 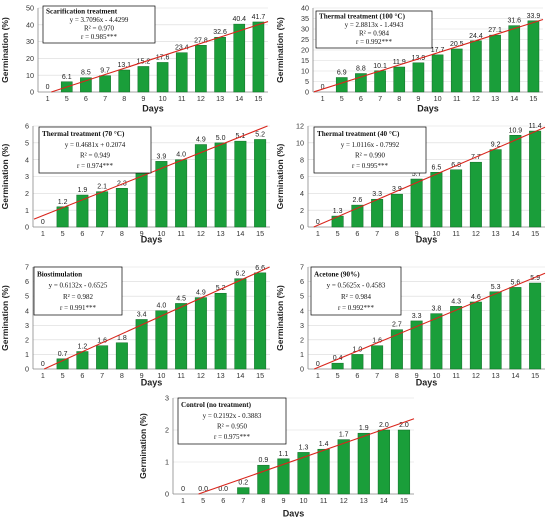 What do you see at coordinates (260, 268) in the screenshot?
I see `data-label: 6.6` at bounding box center [260, 268].